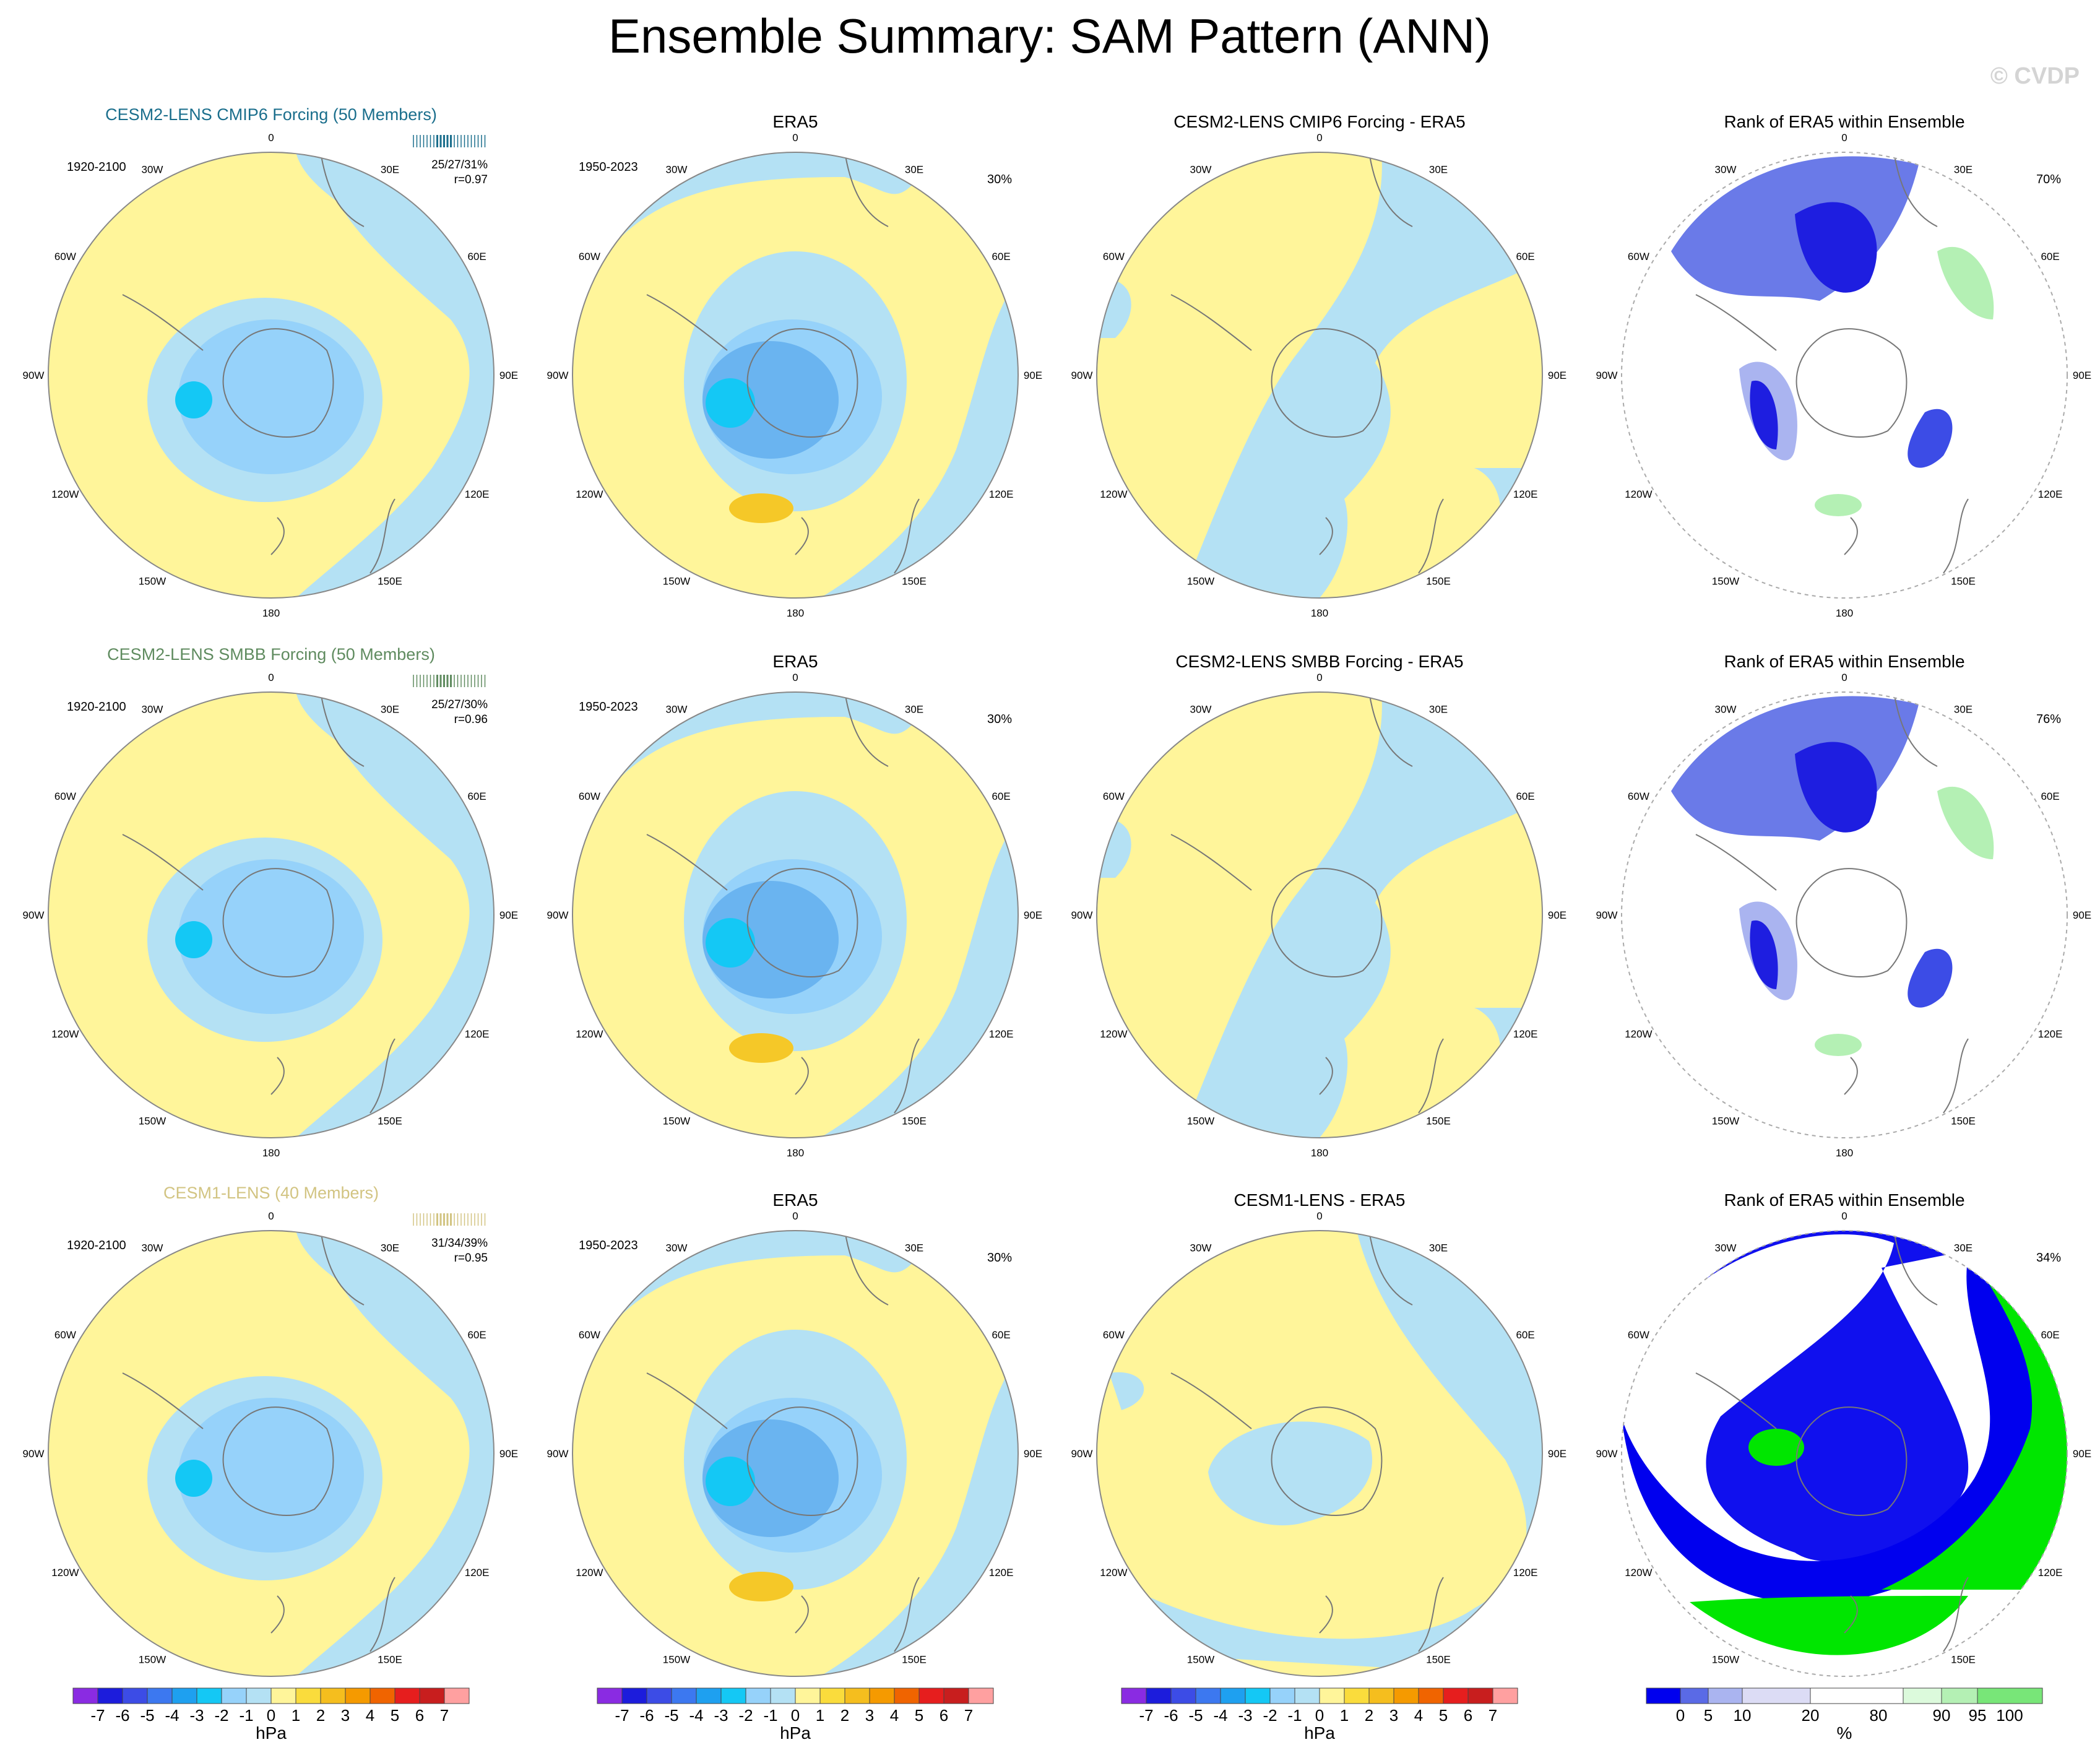 The width and height of the screenshot is (2100, 1763). What do you see at coordinates (1418, 1715) in the screenshot?
I see `colorbar-tick-label: 4` at bounding box center [1418, 1715].